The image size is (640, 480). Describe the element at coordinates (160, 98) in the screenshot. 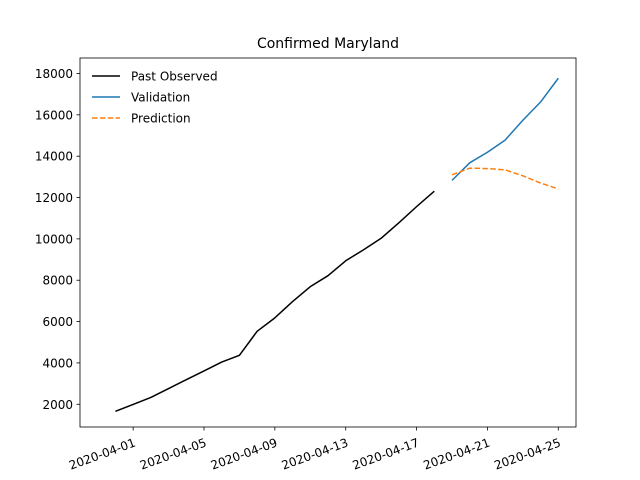

I see `legend-label: Validation` at that location.